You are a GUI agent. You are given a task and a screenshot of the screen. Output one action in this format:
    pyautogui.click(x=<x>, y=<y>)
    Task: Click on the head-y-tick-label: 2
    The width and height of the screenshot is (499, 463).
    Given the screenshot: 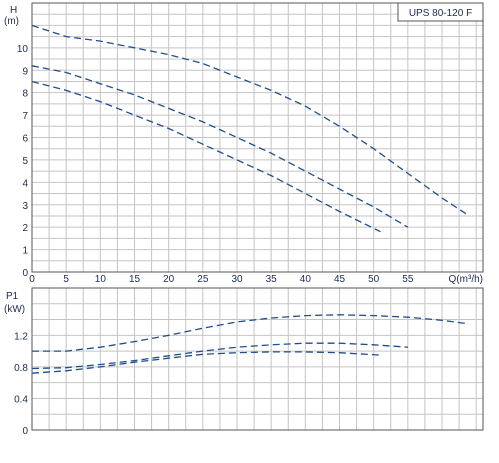 What is the action you would take?
    pyautogui.click(x=25, y=228)
    